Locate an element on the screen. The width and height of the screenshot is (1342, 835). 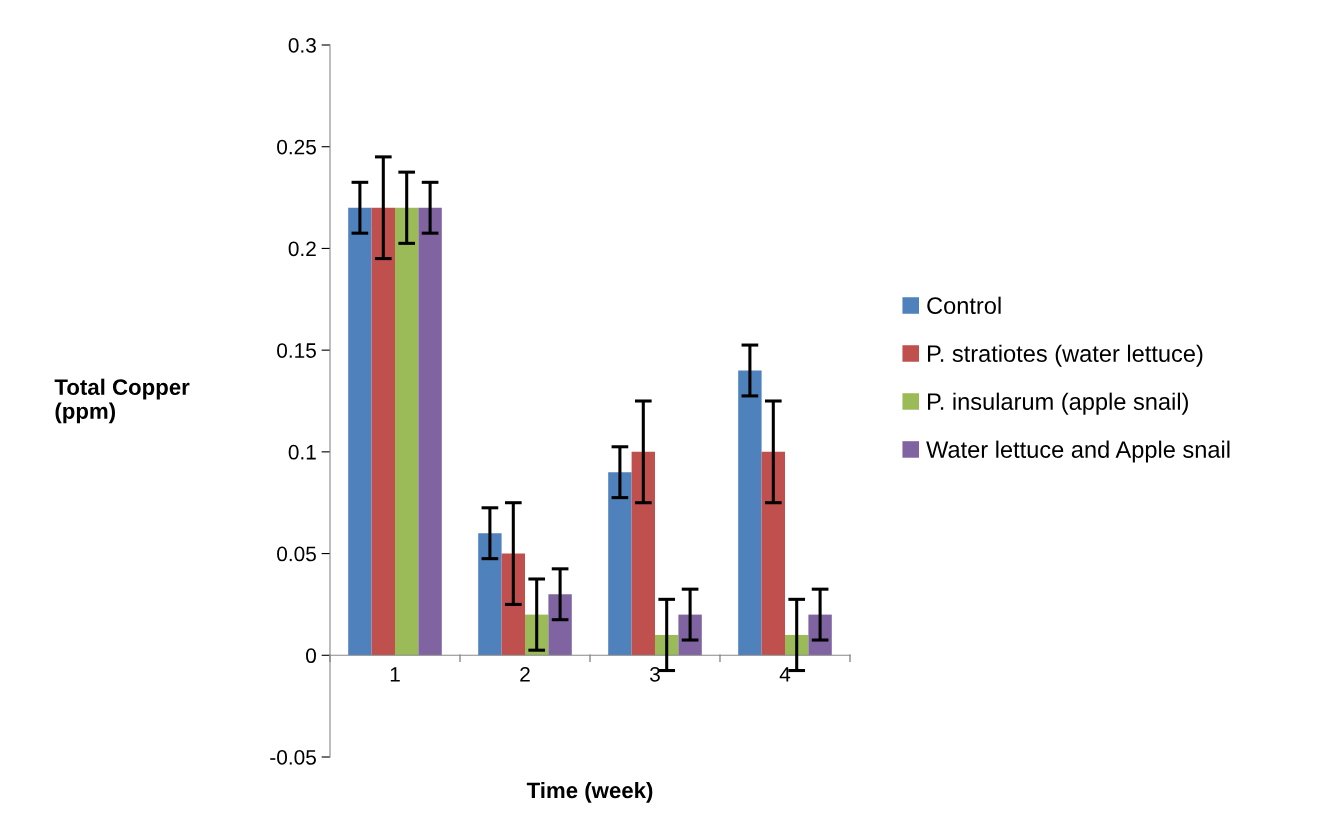
legend-label: Control is located at coordinates (964, 305).